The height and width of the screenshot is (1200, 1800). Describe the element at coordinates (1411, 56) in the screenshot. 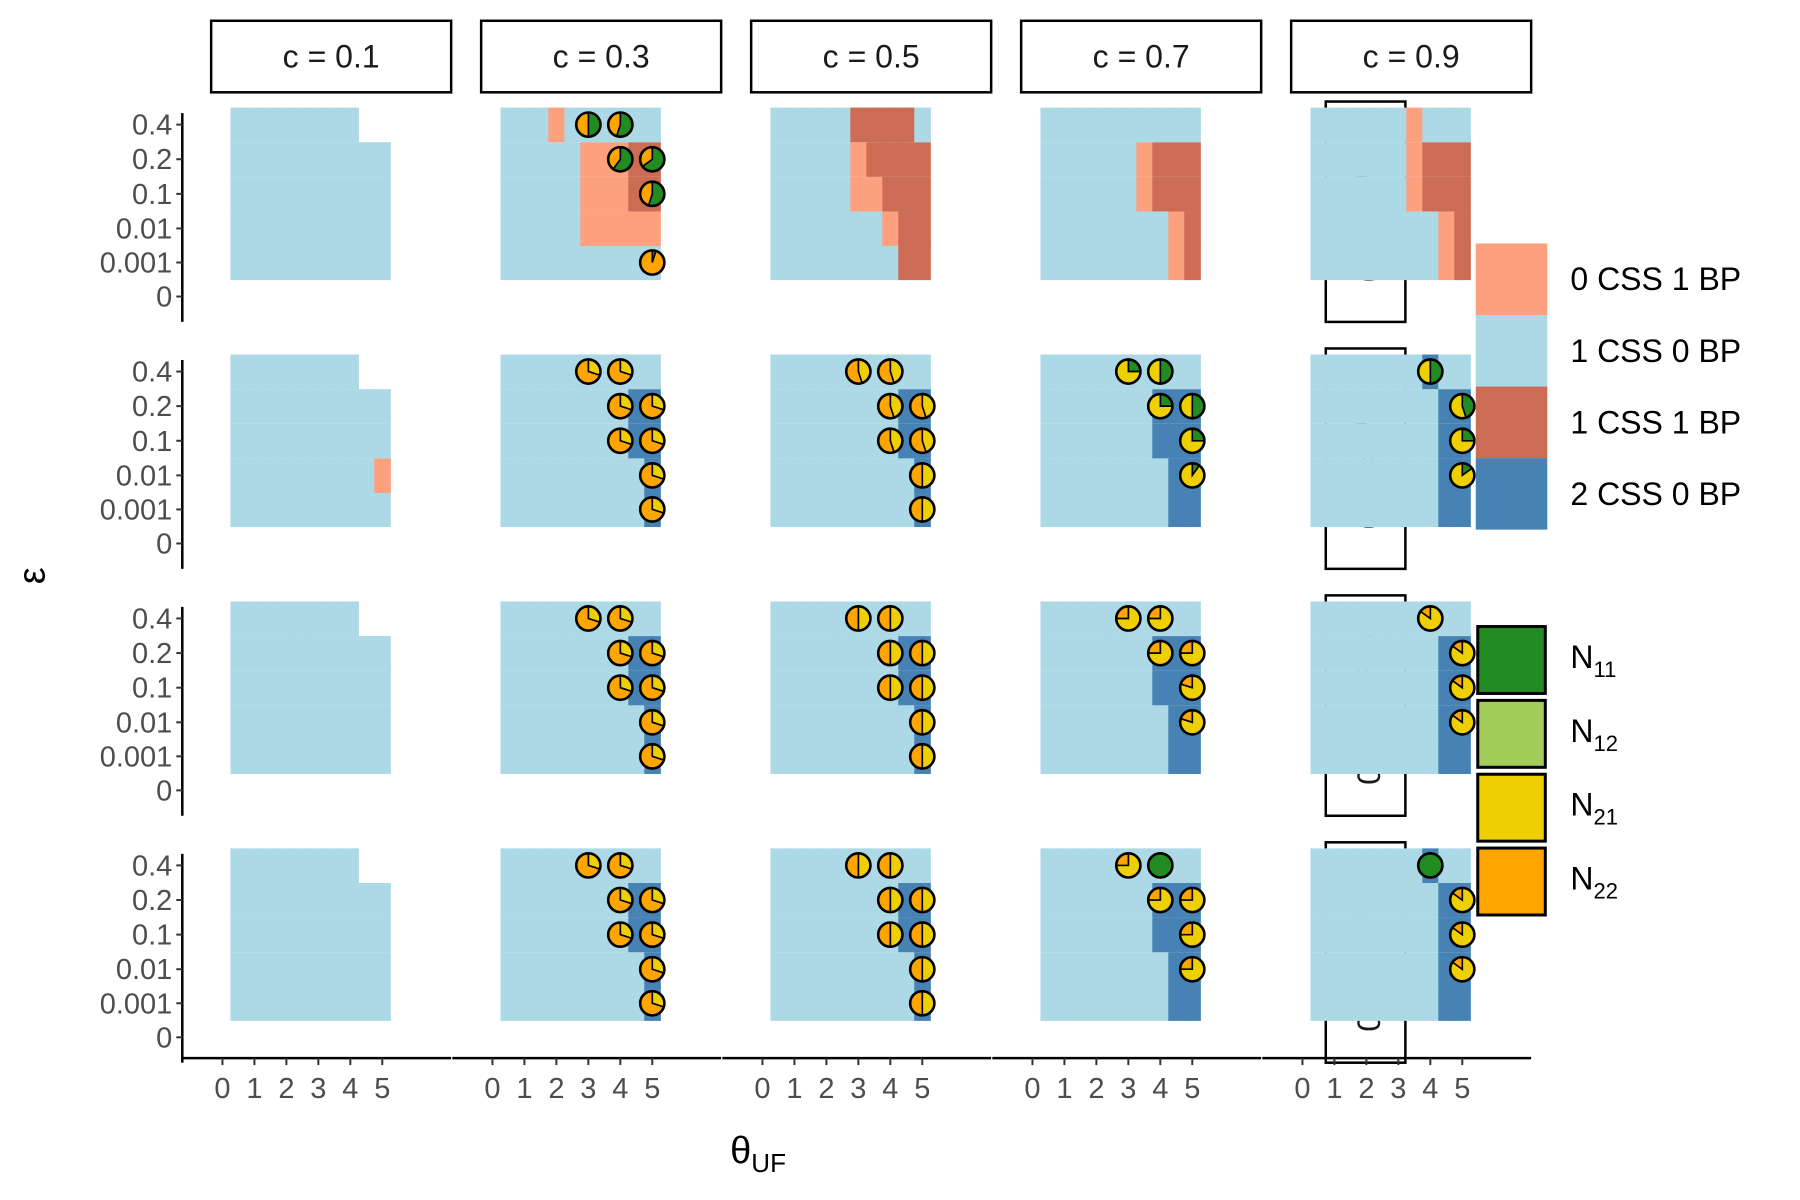

I see `facet-column-strip` at that location.